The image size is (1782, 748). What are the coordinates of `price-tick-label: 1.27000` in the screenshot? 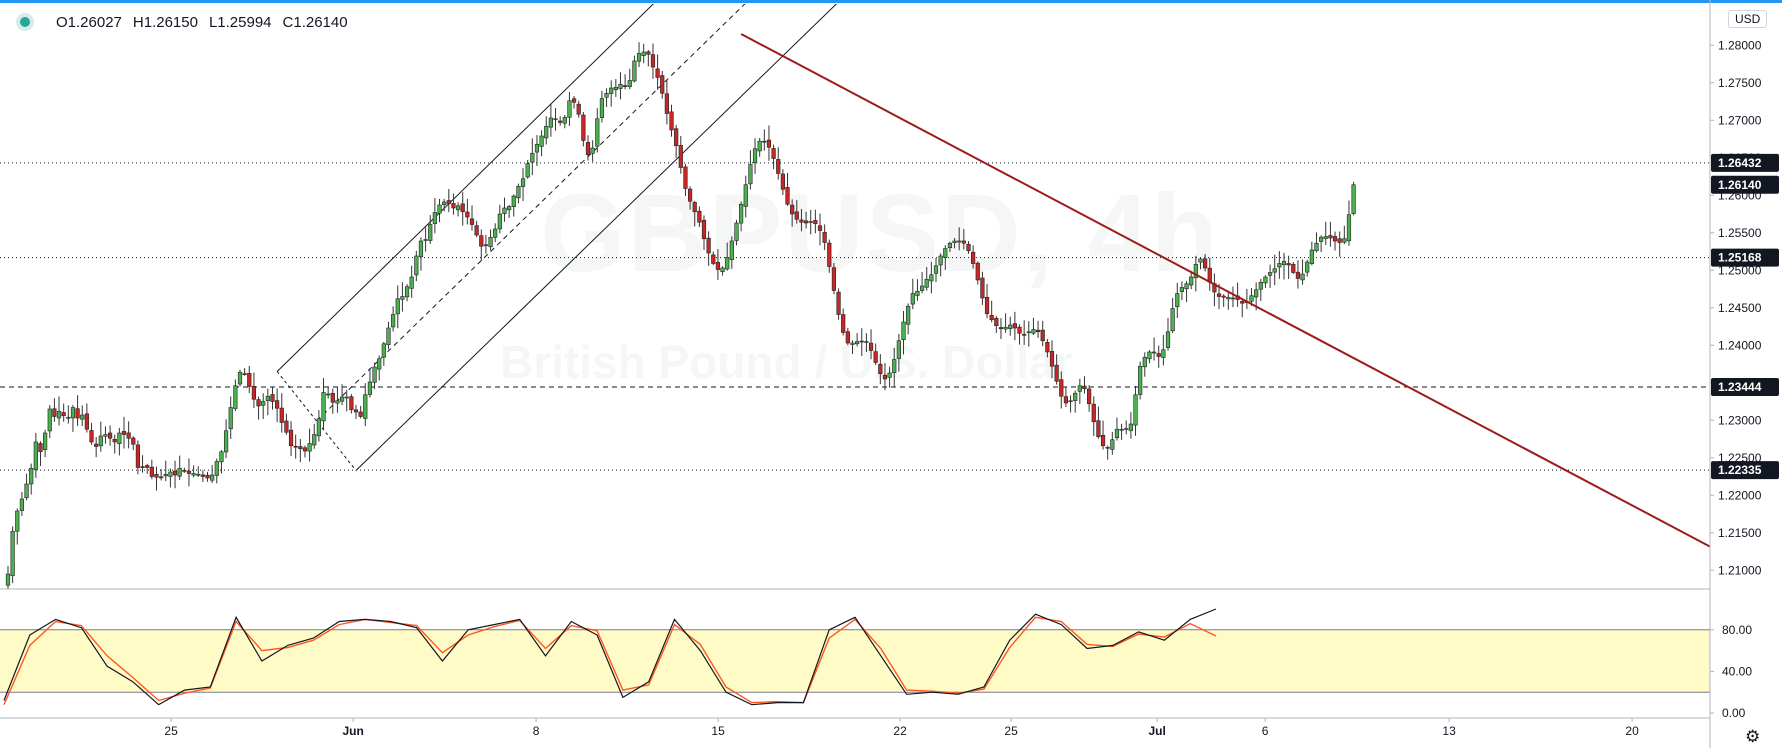 It's located at (1740, 120).